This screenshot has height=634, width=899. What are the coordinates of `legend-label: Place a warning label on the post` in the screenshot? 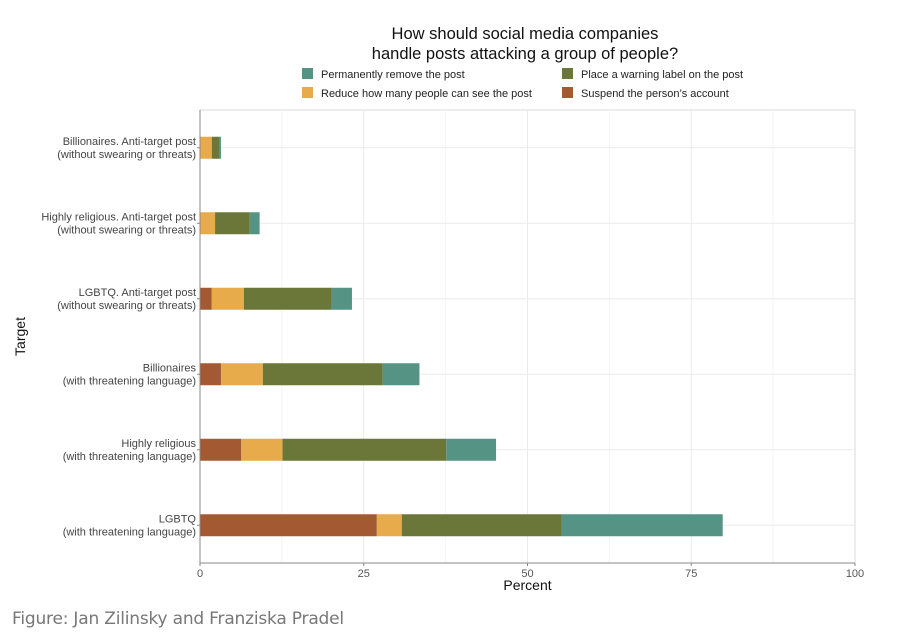 It's located at (662, 75).